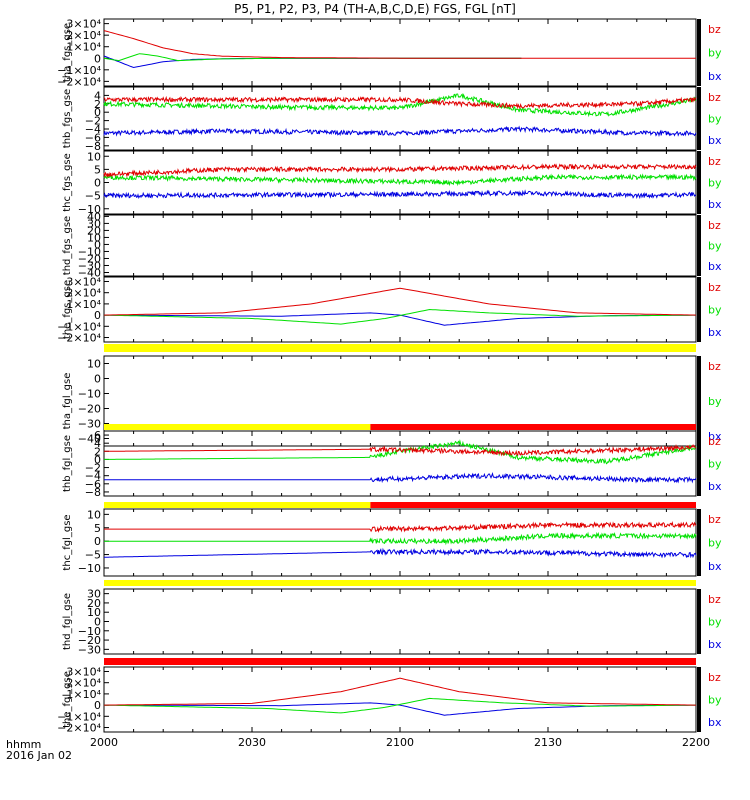 The width and height of the screenshot is (750, 800). I want to click on y-tick-label: 20, so click(94, 230).